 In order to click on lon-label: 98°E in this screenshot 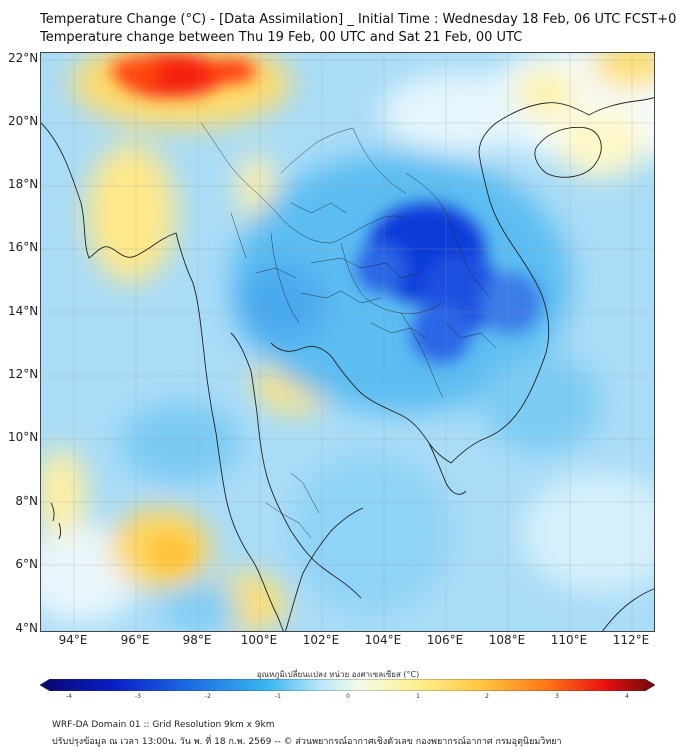, I will do `click(197, 640)`.